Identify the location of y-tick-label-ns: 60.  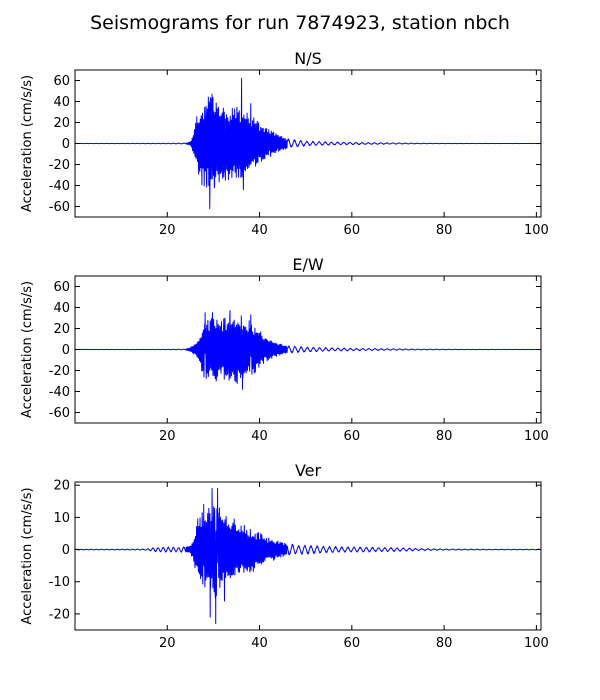
(61, 81).